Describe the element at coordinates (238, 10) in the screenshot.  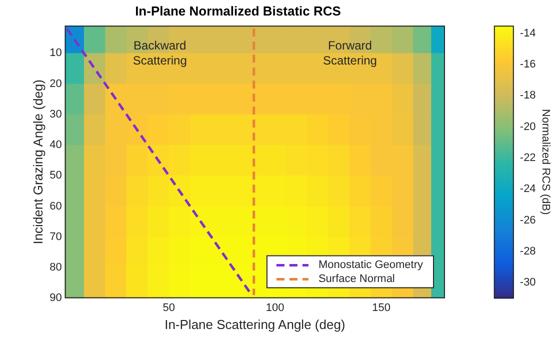
I see `chart-title: In-Plane Normalized Bistatic RCS` at that location.